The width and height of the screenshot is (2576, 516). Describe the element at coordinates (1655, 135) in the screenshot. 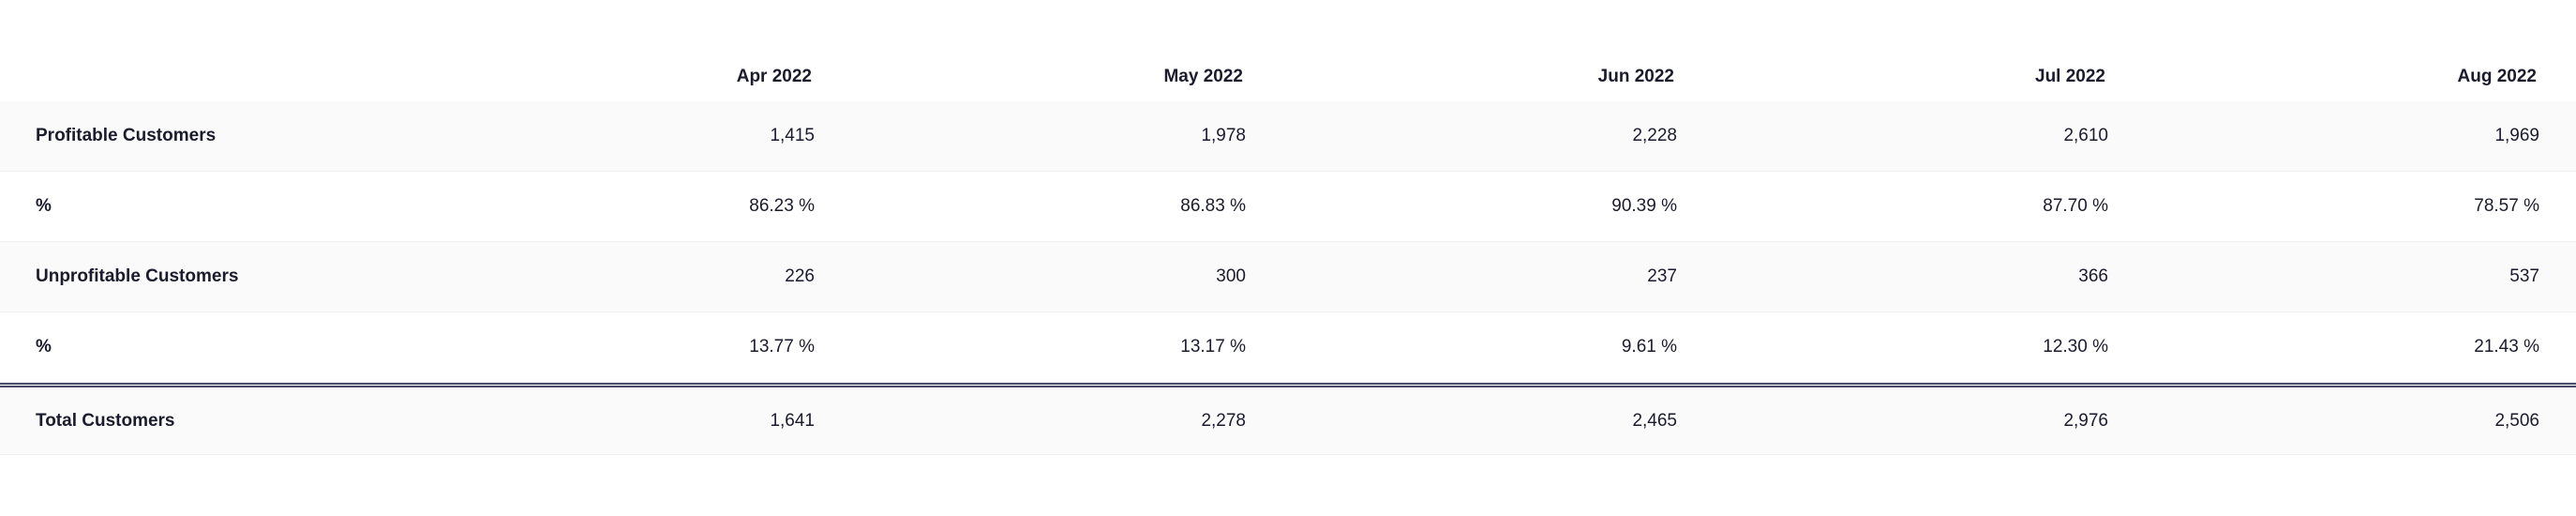

I see `table-cell: 2,228` at that location.